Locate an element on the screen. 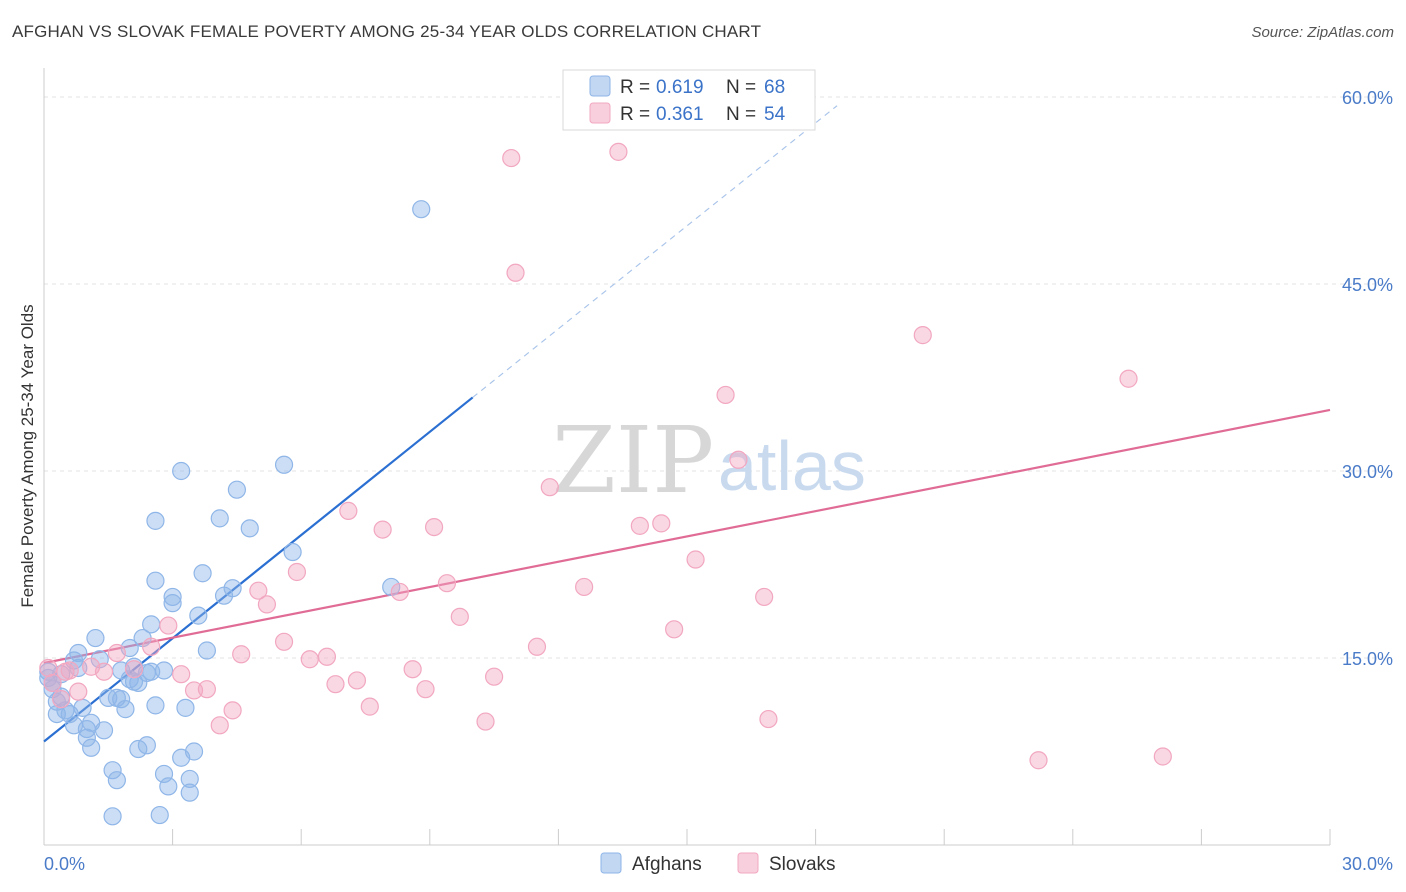 The image size is (1406, 892). bottom-legend: Afghans Slovaks is located at coordinates (718, 863).